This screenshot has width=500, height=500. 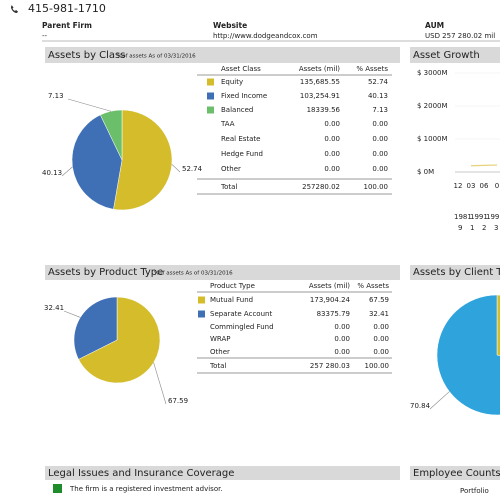 I want to click on y-tick-label: $ 2000M, so click(x=432, y=106).